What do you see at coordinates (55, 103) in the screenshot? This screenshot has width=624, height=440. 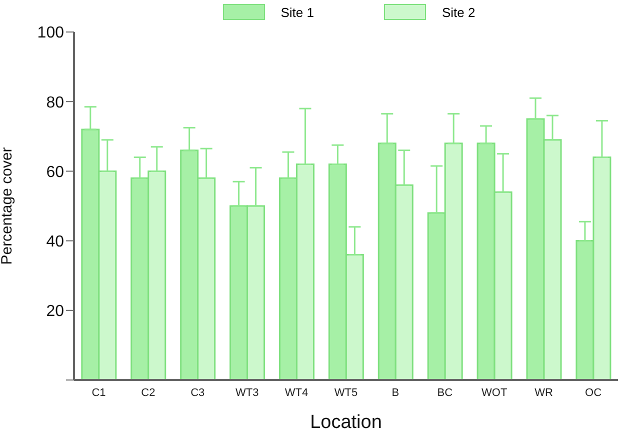 I see `y-tick-label: 80` at bounding box center [55, 103].